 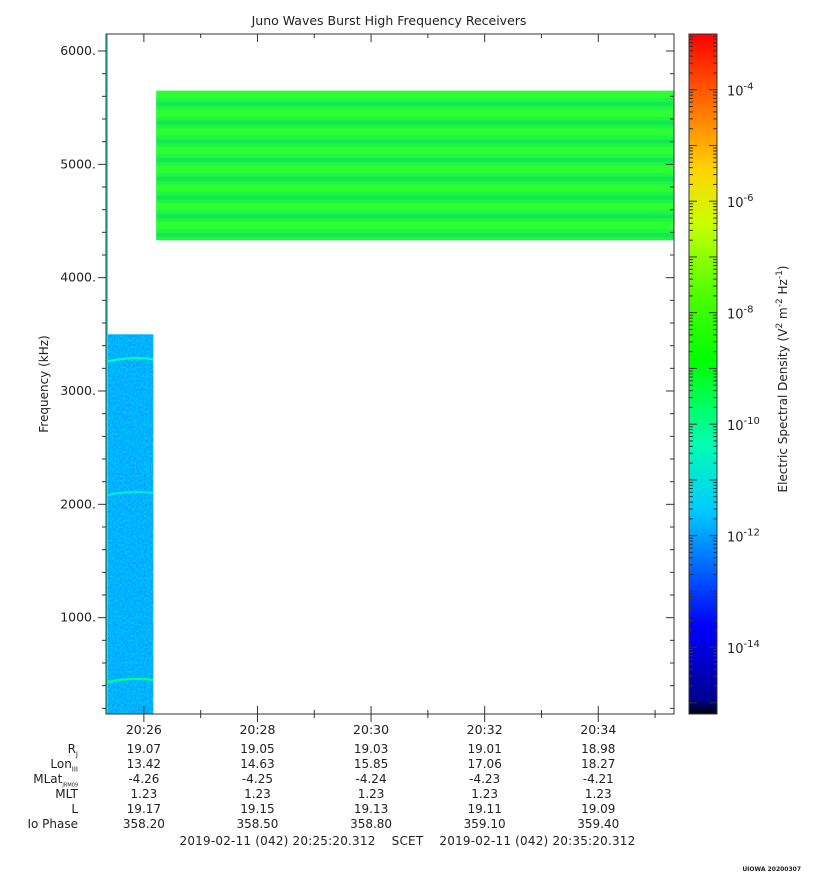 What do you see at coordinates (485, 779) in the screenshot?
I see `ephemeris-value: -4.23` at bounding box center [485, 779].